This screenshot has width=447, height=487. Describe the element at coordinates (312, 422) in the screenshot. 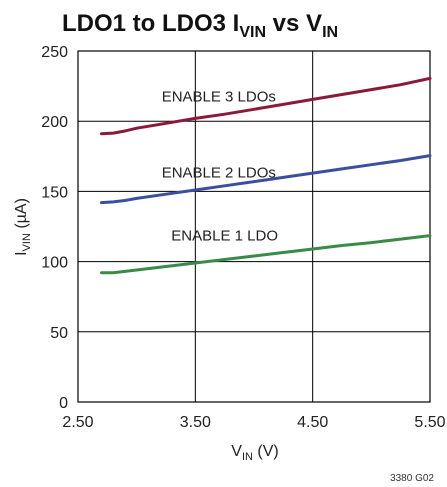

I see `x-tick-label: 4.50` at that location.